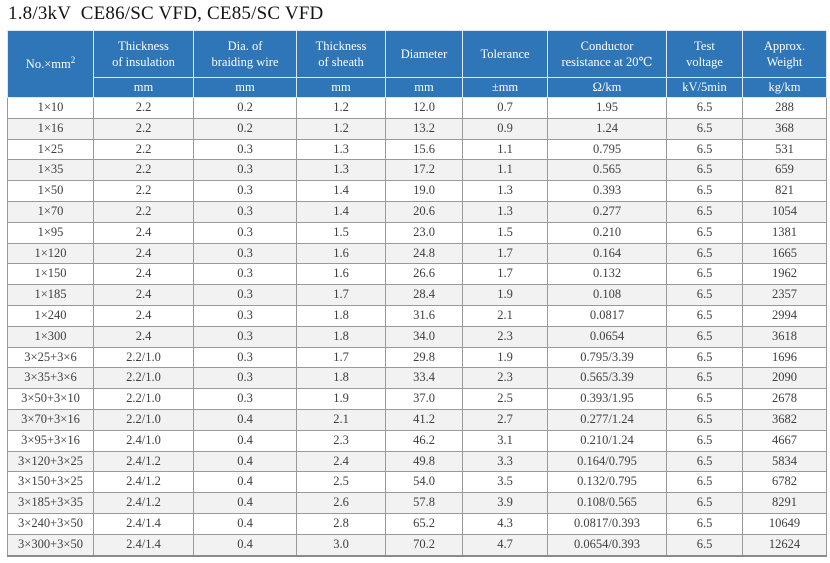 This screenshot has width=830, height=563. I want to click on row-size-cell: 1×35, so click(50, 170).